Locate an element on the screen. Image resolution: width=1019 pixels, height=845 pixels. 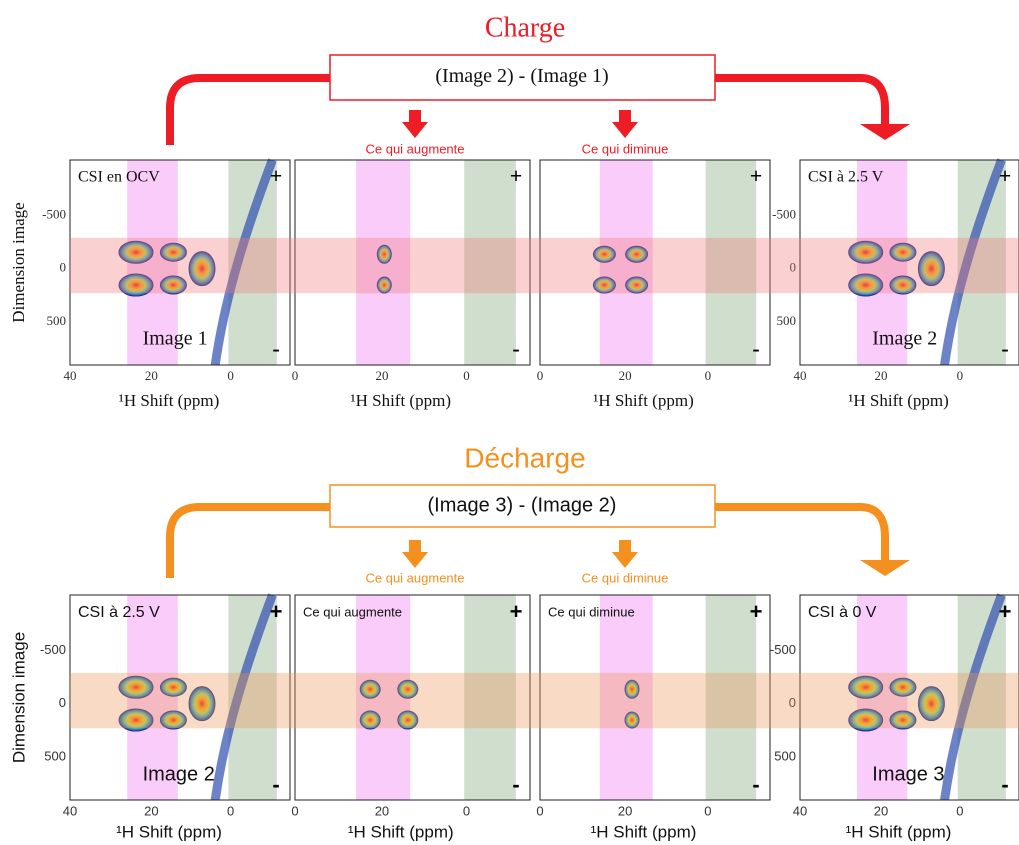
formula: (Image 3) - (Image 2) is located at coordinates (522, 505).